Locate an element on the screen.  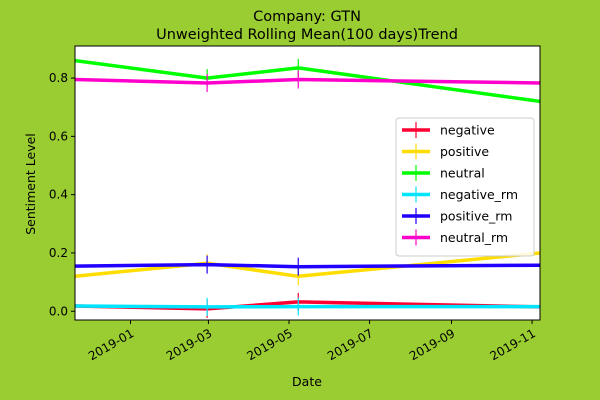
chart-title: Company: GTN is located at coordinates (307, 17).